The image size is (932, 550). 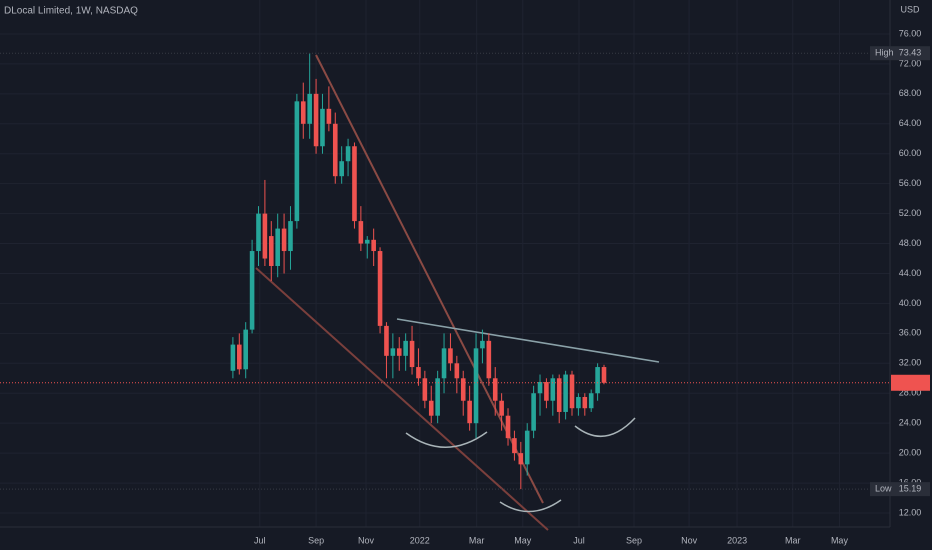 I want to click on y-tick-label: 72.00, so click(x=910, y=63).